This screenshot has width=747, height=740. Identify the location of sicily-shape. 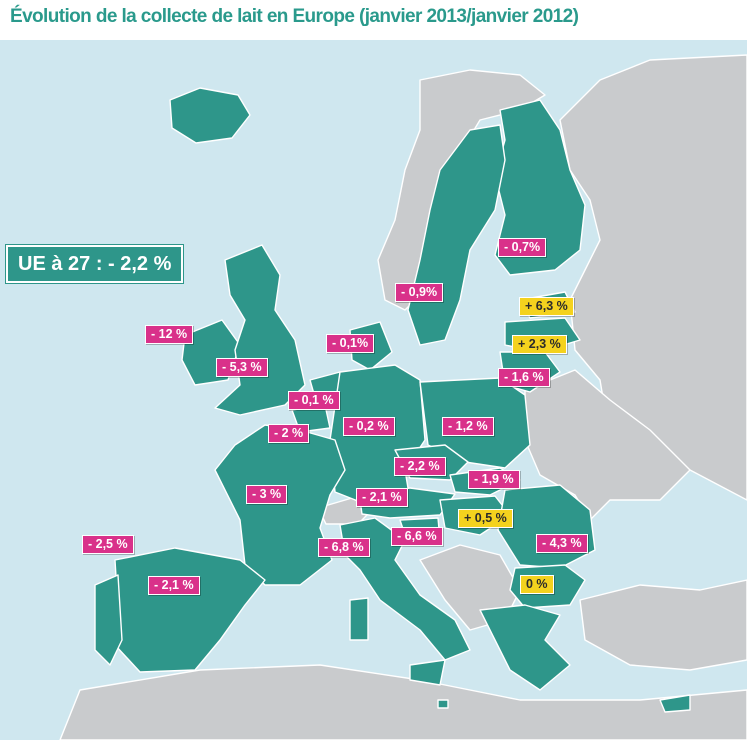
(427, 672).